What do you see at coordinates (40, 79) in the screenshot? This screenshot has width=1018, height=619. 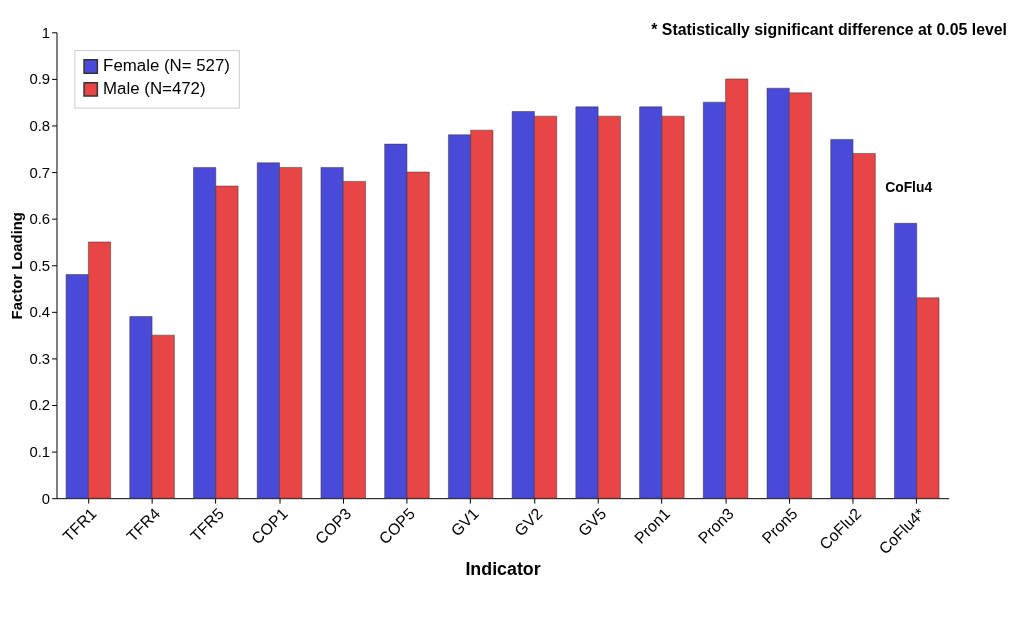 I see `y-tick-label: 0.9` at bounding box center [40, 79].